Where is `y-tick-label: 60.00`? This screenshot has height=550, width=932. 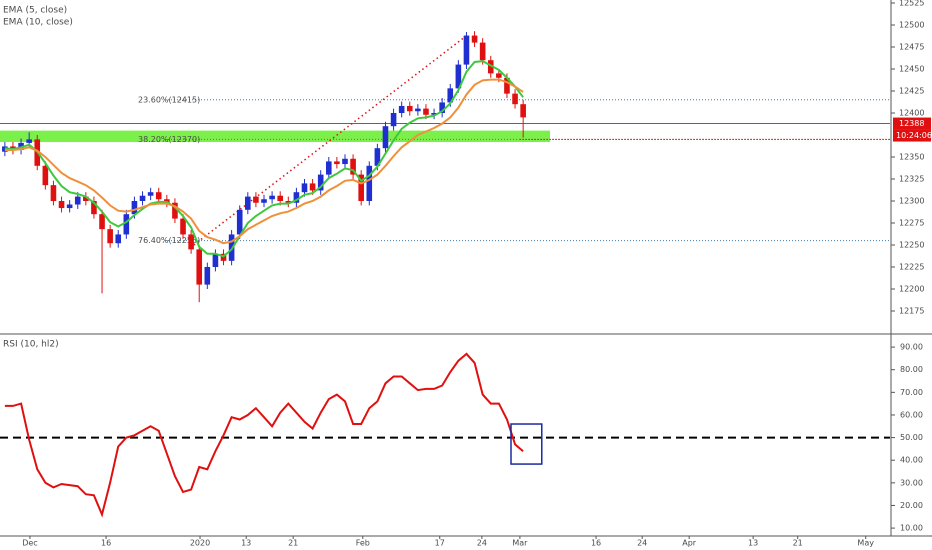 y-tick-label: 60.00 is located at coordinates (911, 414).